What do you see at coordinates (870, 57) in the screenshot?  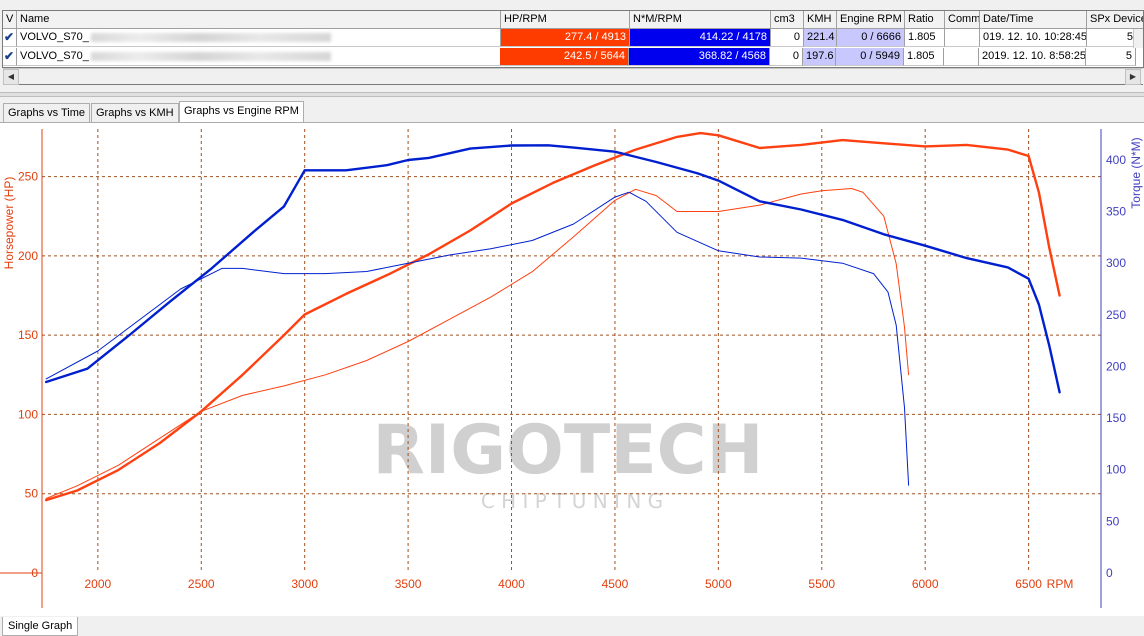 I see `engine-rpm-cell: 0 / 5949` at bounding box center [870, 57].